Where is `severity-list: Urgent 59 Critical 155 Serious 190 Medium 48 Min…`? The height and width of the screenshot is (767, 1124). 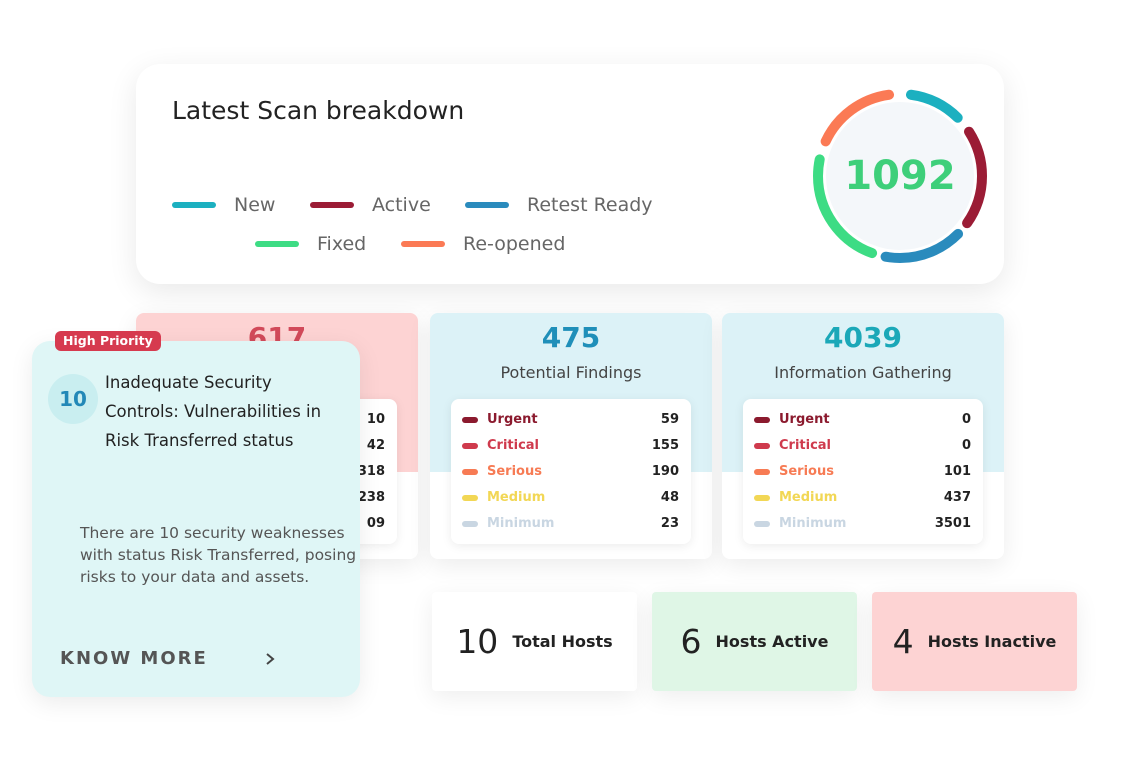
severity-list: Urgent 59 Critical 155 Serious 190 Medium 48 Min… is located at coordinates (571, 471).